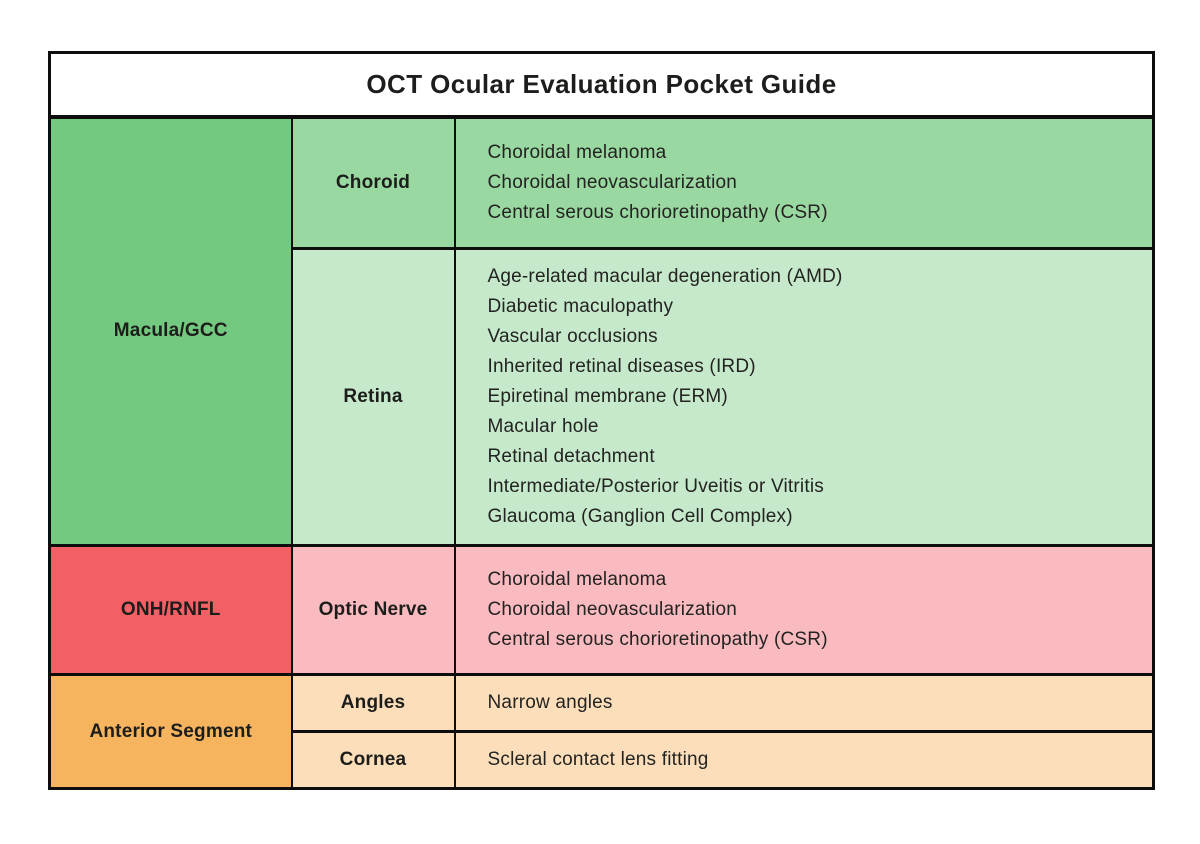  What do you see at coordinates (550, 702) in the screenshot?
I see `finding-item: Narrow angles` at bounding box center [550, 702].